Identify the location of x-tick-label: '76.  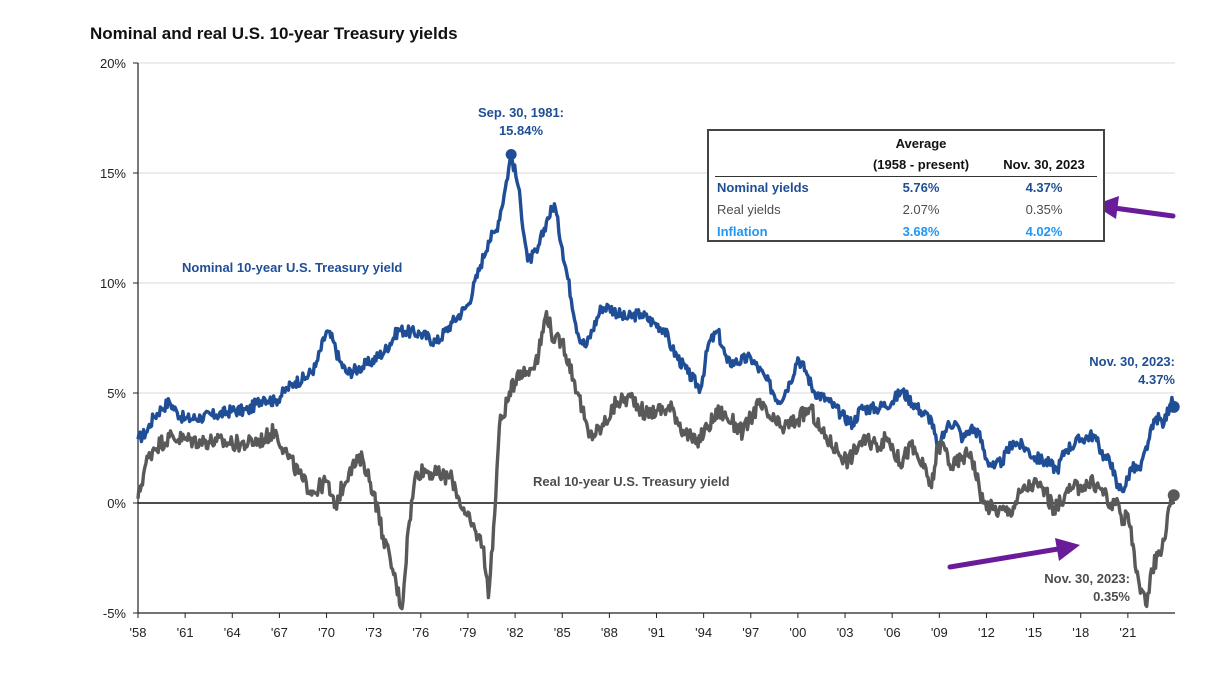
(420, 632).